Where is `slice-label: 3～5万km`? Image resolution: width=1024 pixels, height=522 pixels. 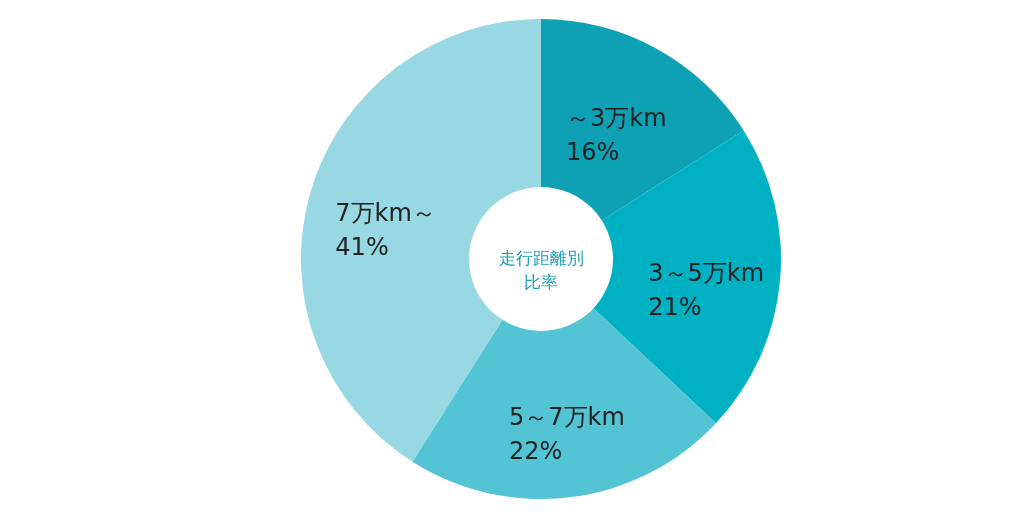 slice-label: 3～5万km is located at coordinates (706, 273).